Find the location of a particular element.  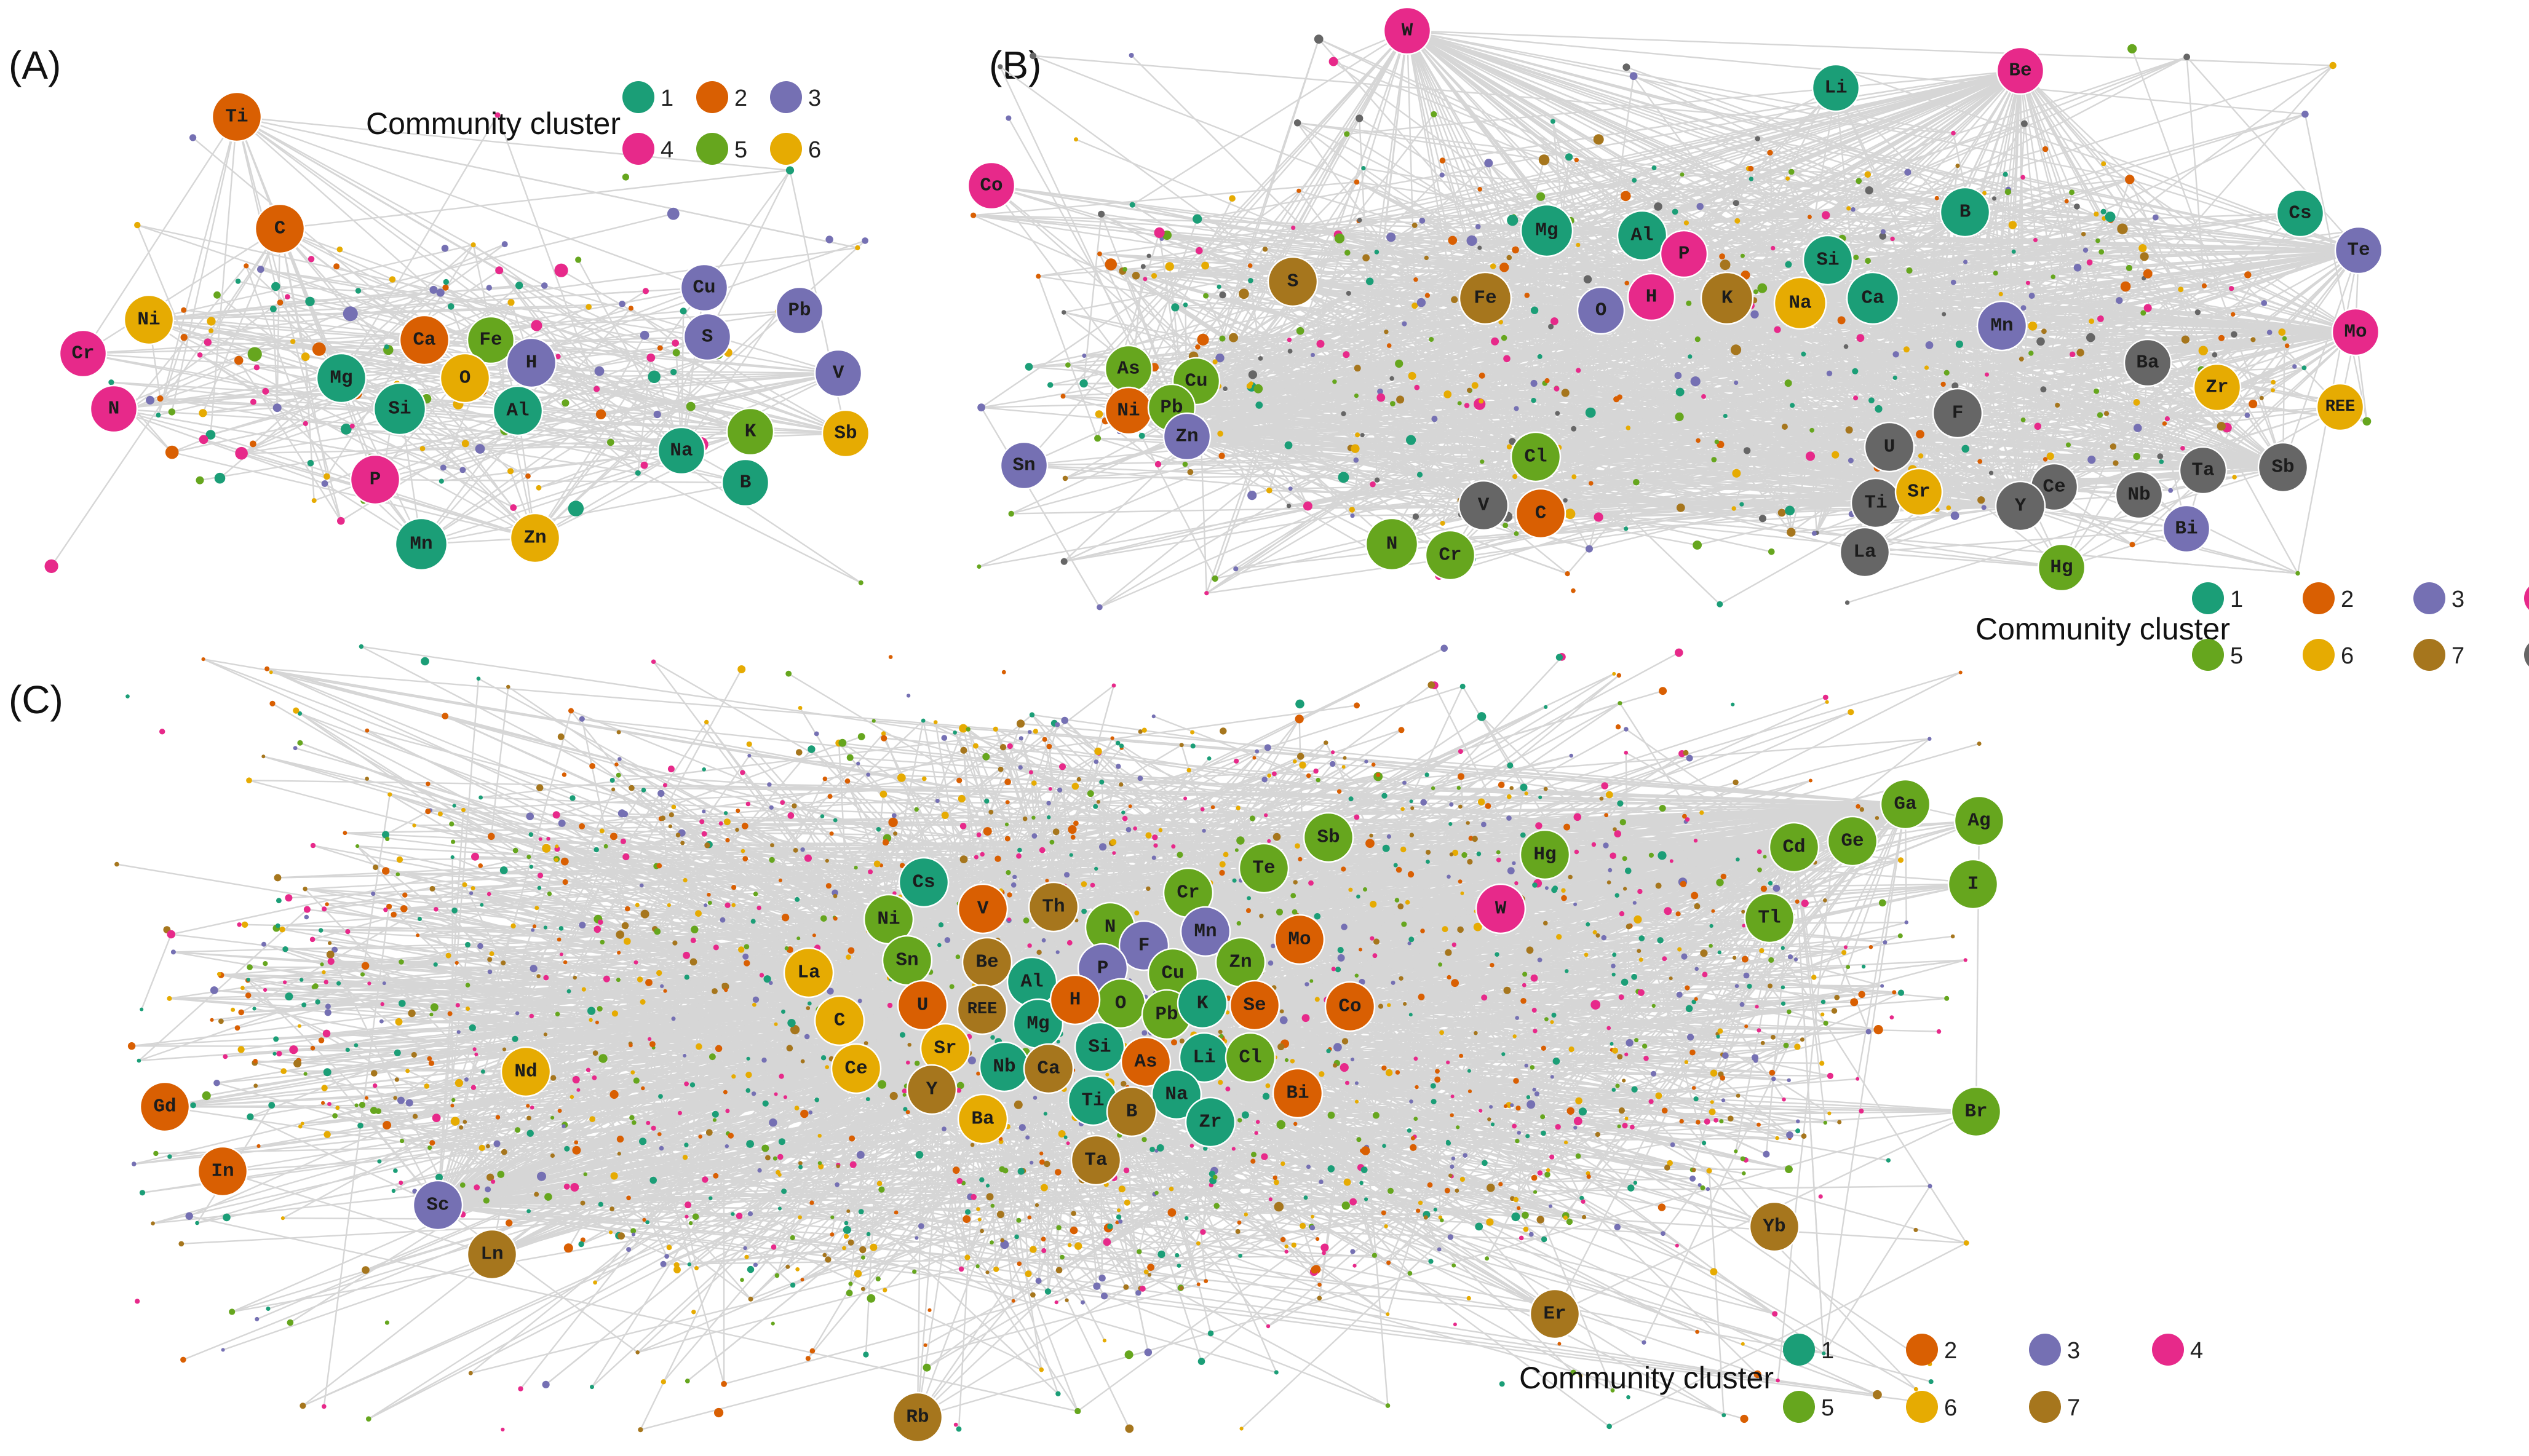

element-node-label: As is located at coordinates (1128, 369).